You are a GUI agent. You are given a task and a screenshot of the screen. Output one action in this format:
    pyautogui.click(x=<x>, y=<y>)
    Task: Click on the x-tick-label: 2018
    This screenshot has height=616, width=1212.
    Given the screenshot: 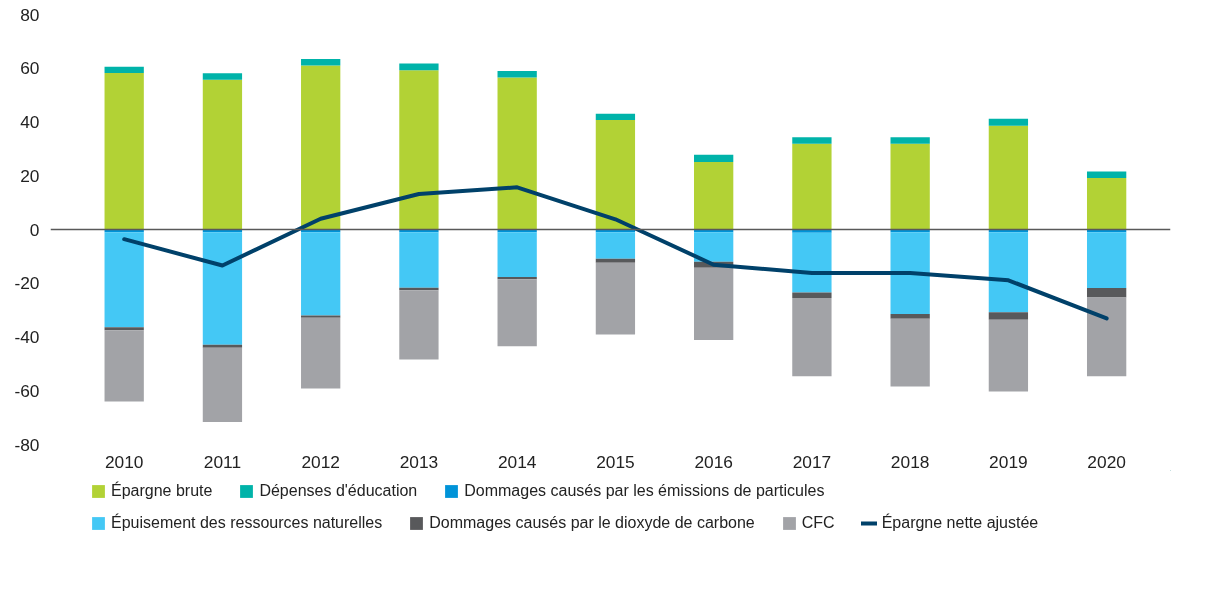 What is the action you would take?
    pyautogui.click(x=910, y=461)
    